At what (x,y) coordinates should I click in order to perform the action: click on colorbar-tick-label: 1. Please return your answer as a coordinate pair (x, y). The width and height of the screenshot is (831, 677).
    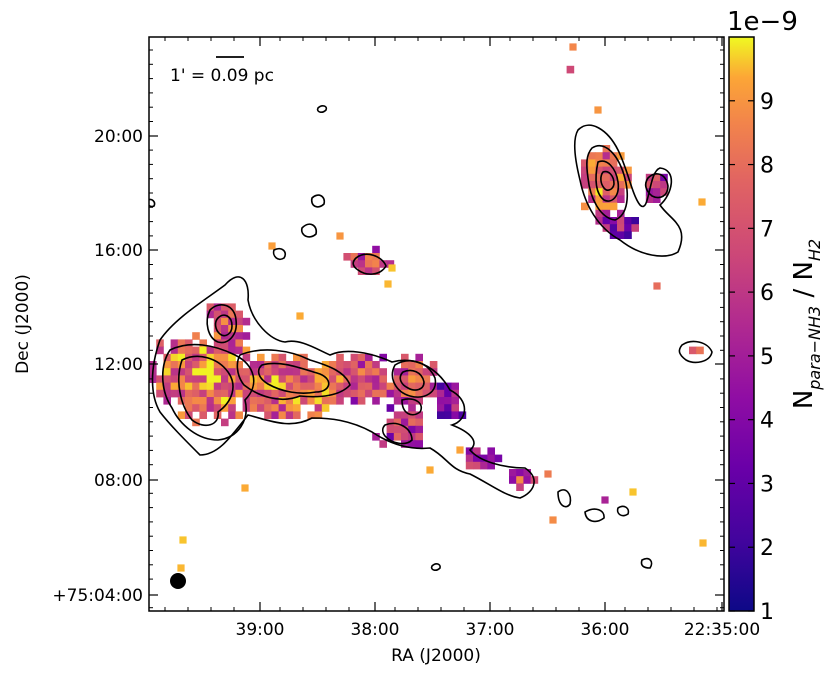
    Looking at the image, I should click on (767, 612).